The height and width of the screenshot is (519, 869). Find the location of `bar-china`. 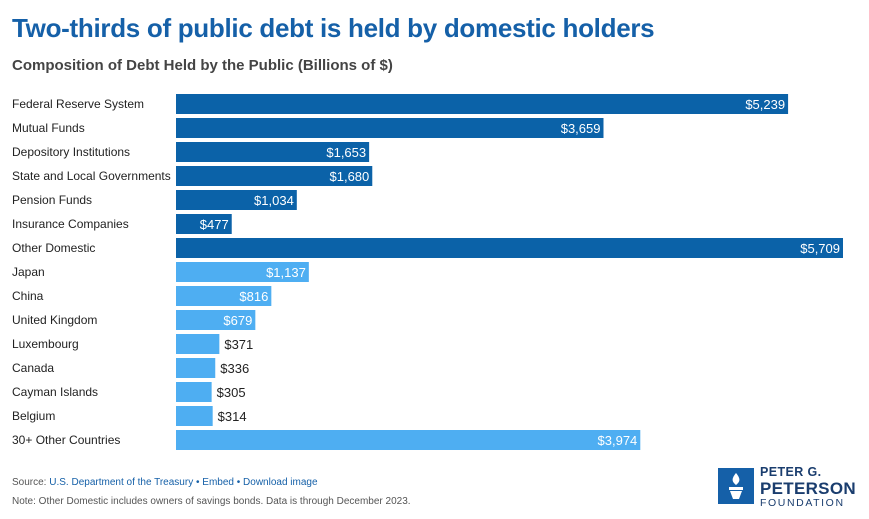

bar-china is located at coordinates (224, 296).